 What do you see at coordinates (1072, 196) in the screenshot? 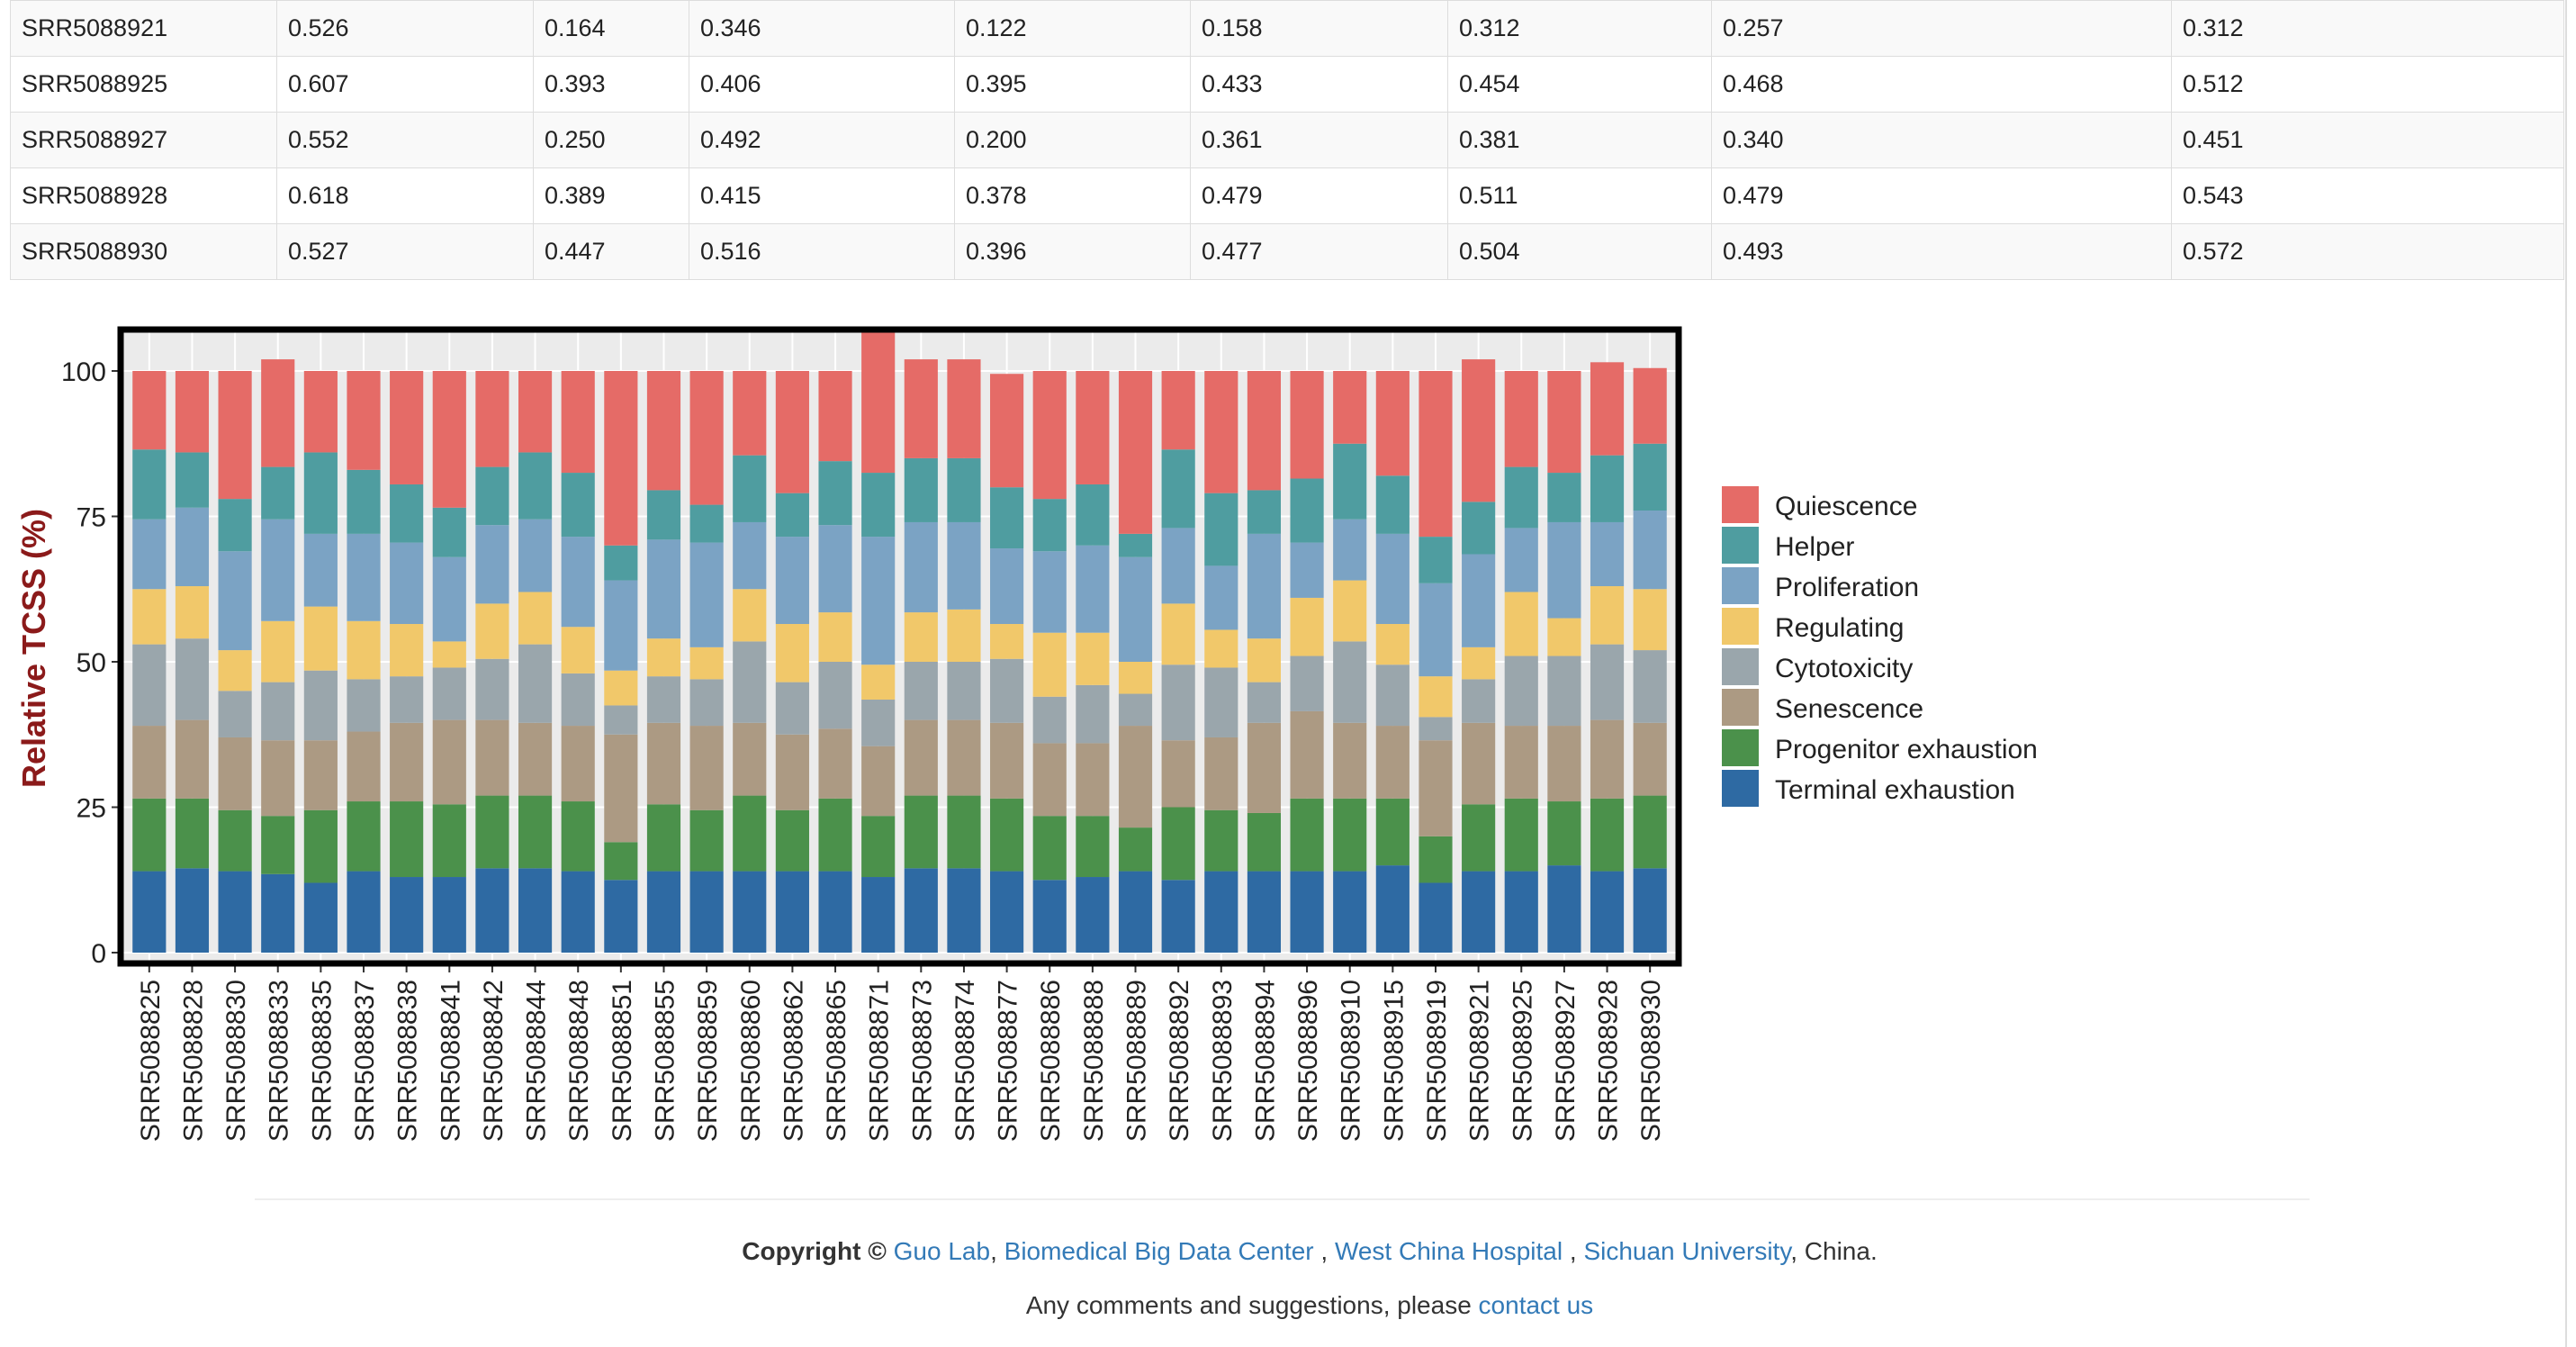
I see `score-cell: 0.378` at bounding box center [1072, 196].